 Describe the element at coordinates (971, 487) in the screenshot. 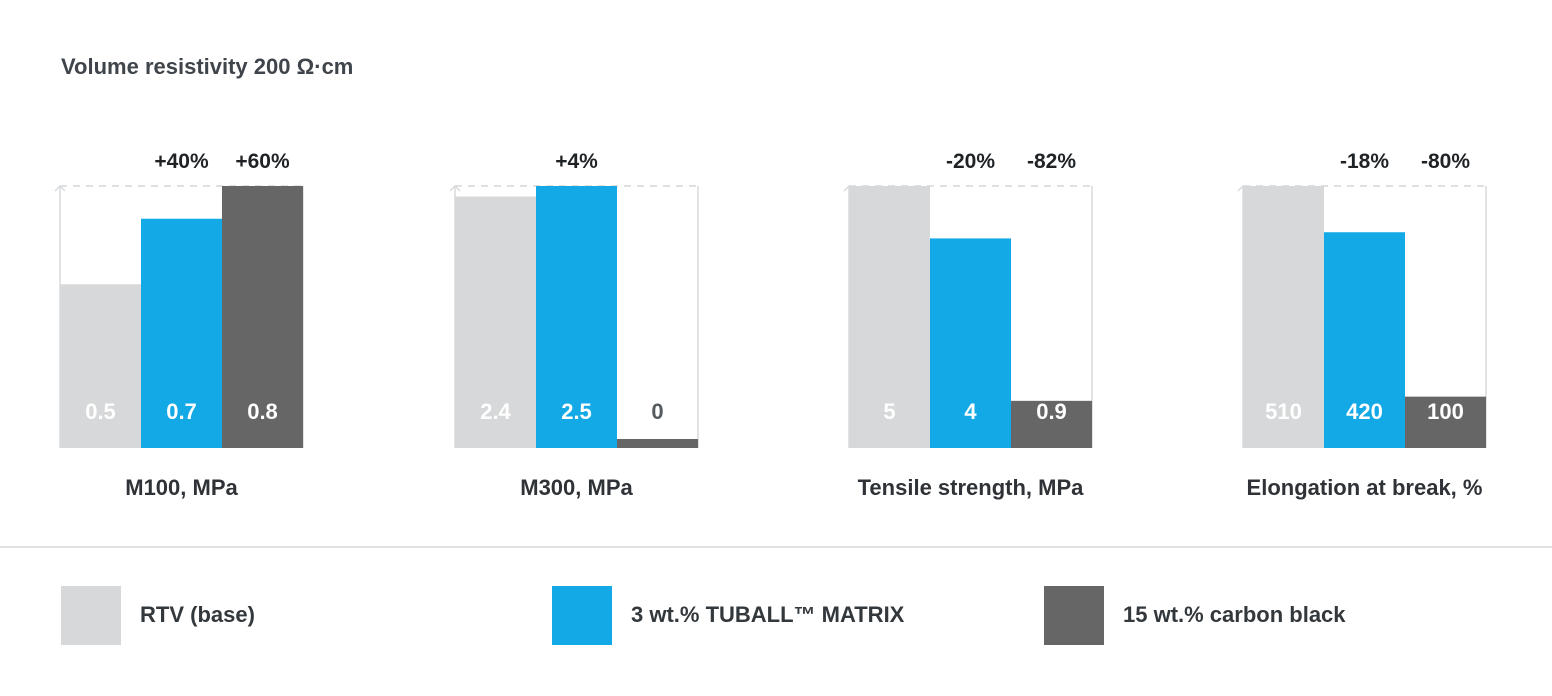

I see `group-label: Tensile strength, MPa` at that location.